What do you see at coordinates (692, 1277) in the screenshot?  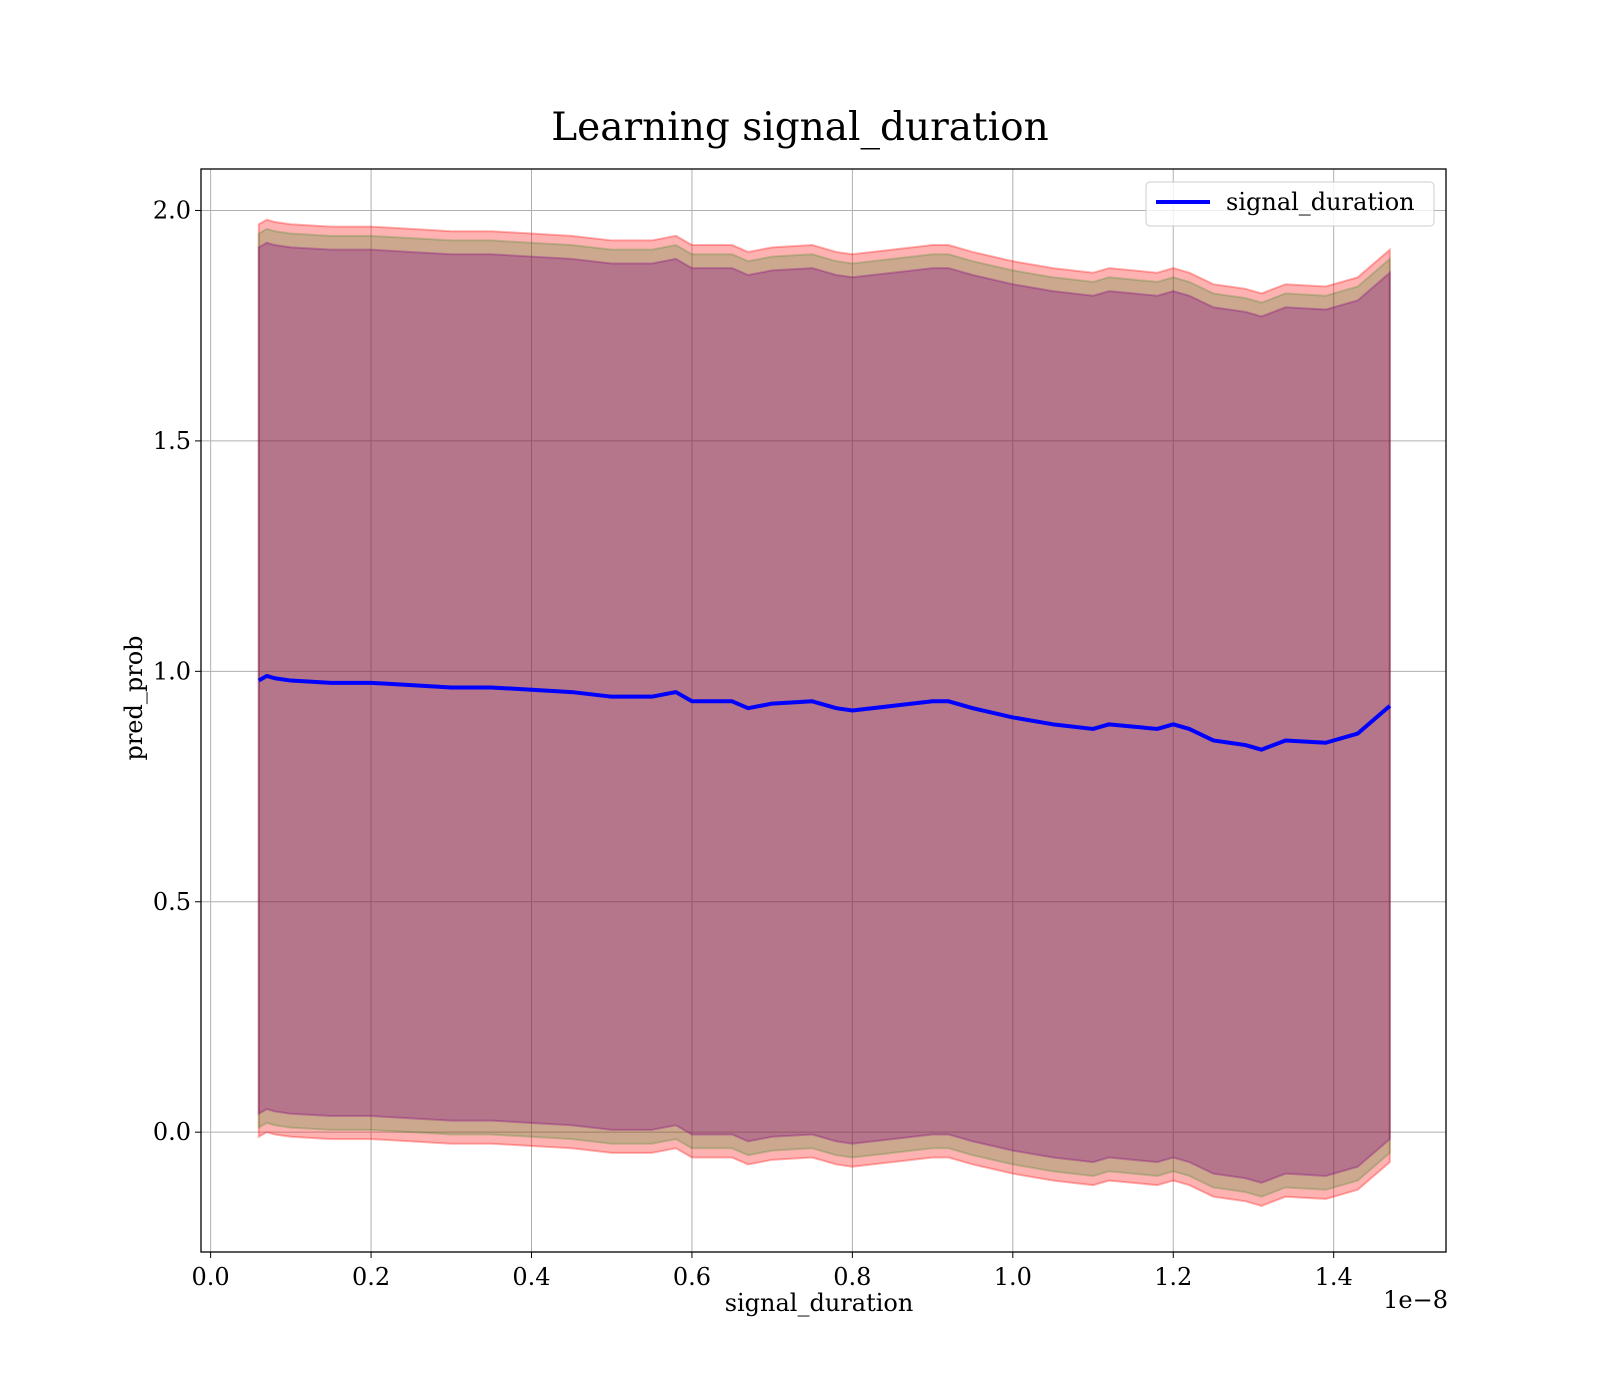 I see `x-tick-label: 0.6` at bounding box center [692, 1277].